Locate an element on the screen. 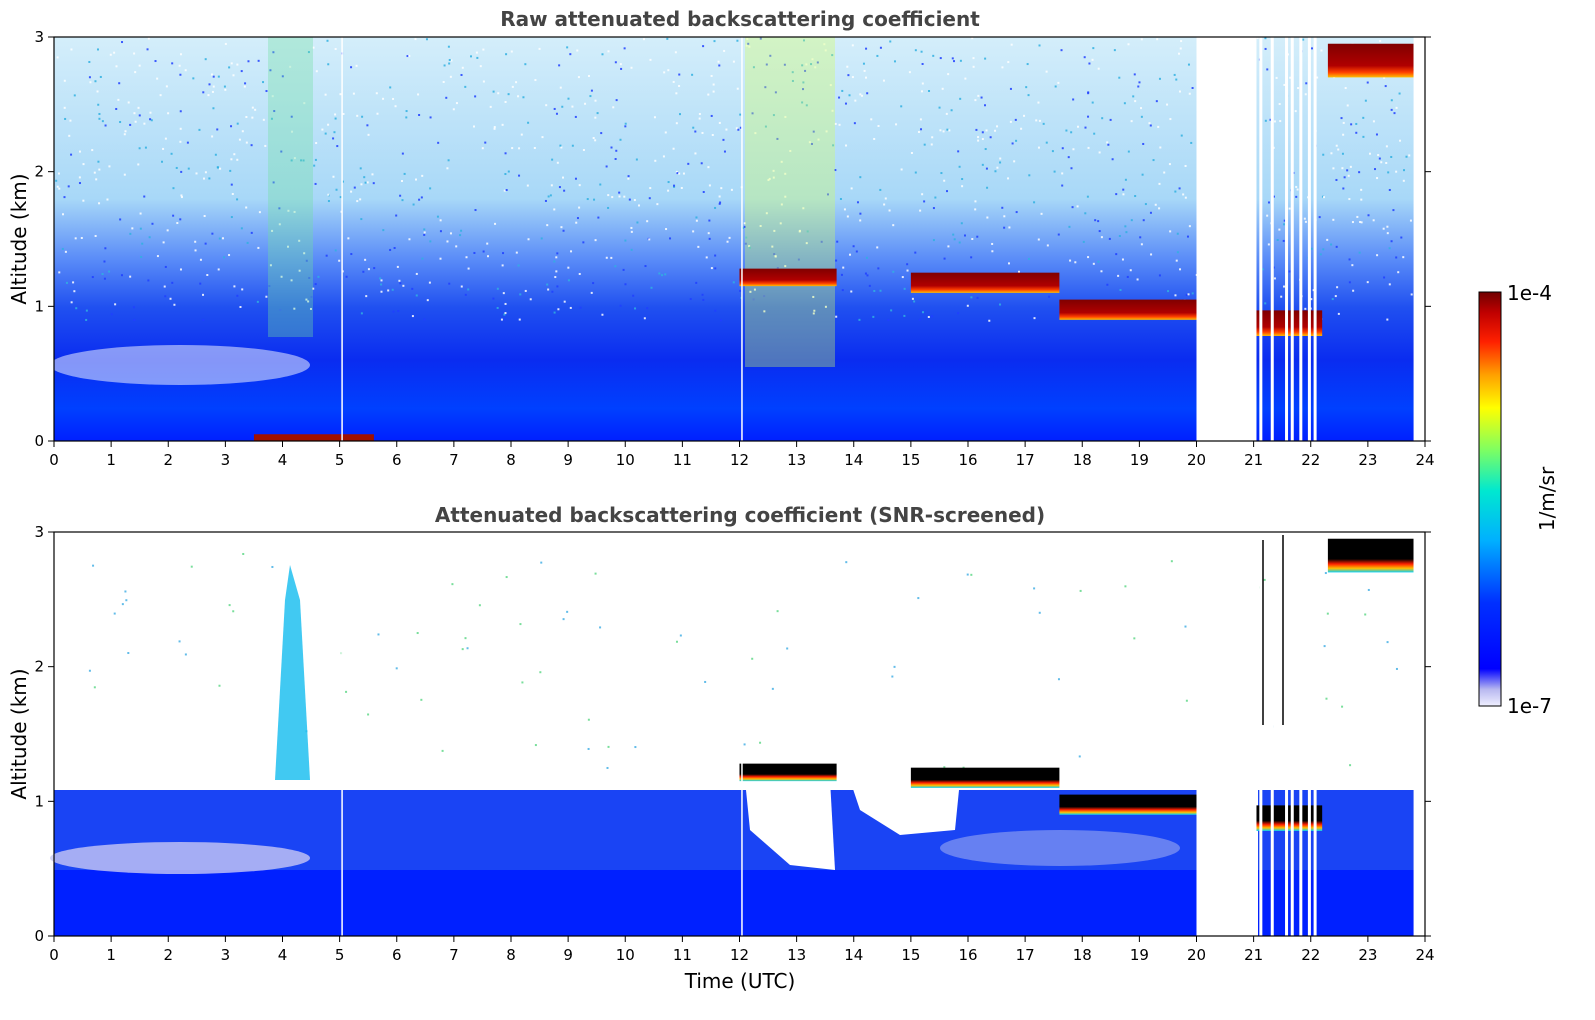  x-tick-label: 5 is located at coordinates (340, 460).